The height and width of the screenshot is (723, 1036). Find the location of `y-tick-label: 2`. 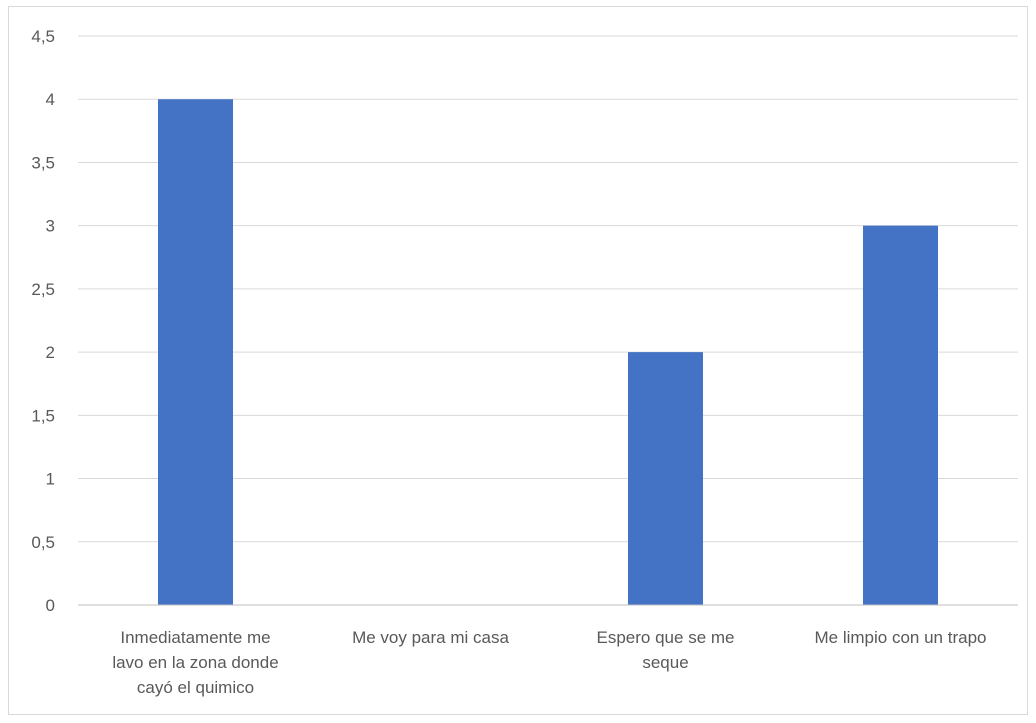

y-tick-label: 2 is located at coordinates (50, 352).